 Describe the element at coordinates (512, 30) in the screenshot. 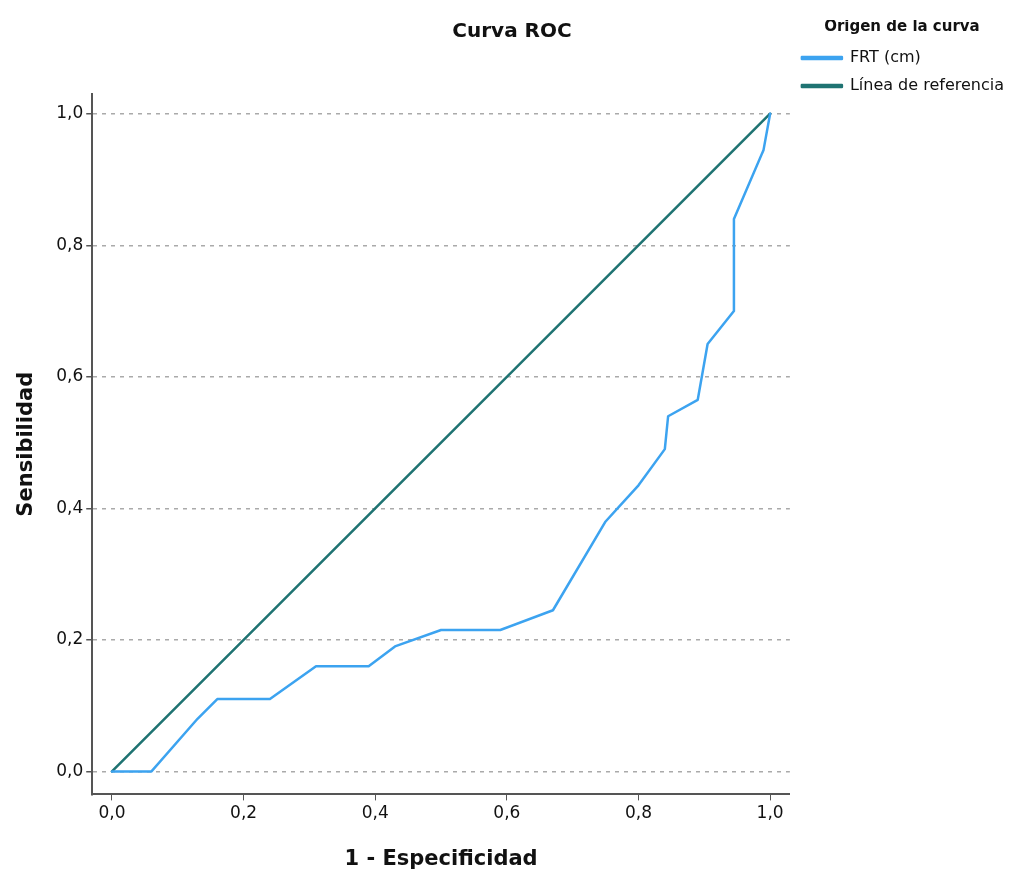

I see `chart-title: Curva ROC` at that location.